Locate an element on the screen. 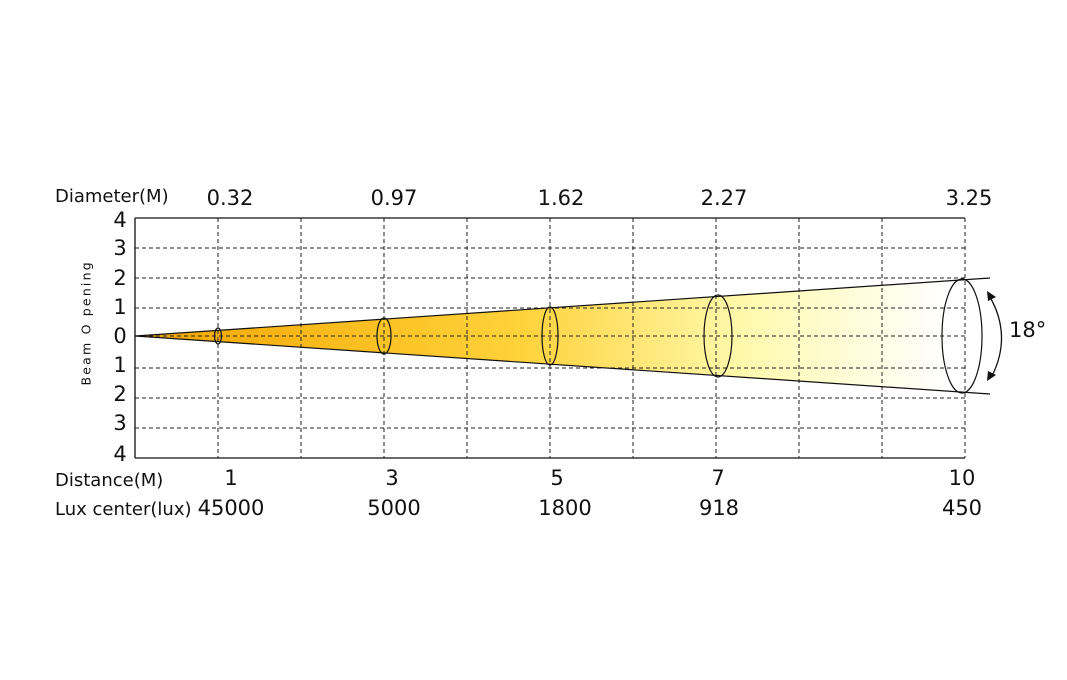  beam-cross-sections is located at coordinates (598, 336).